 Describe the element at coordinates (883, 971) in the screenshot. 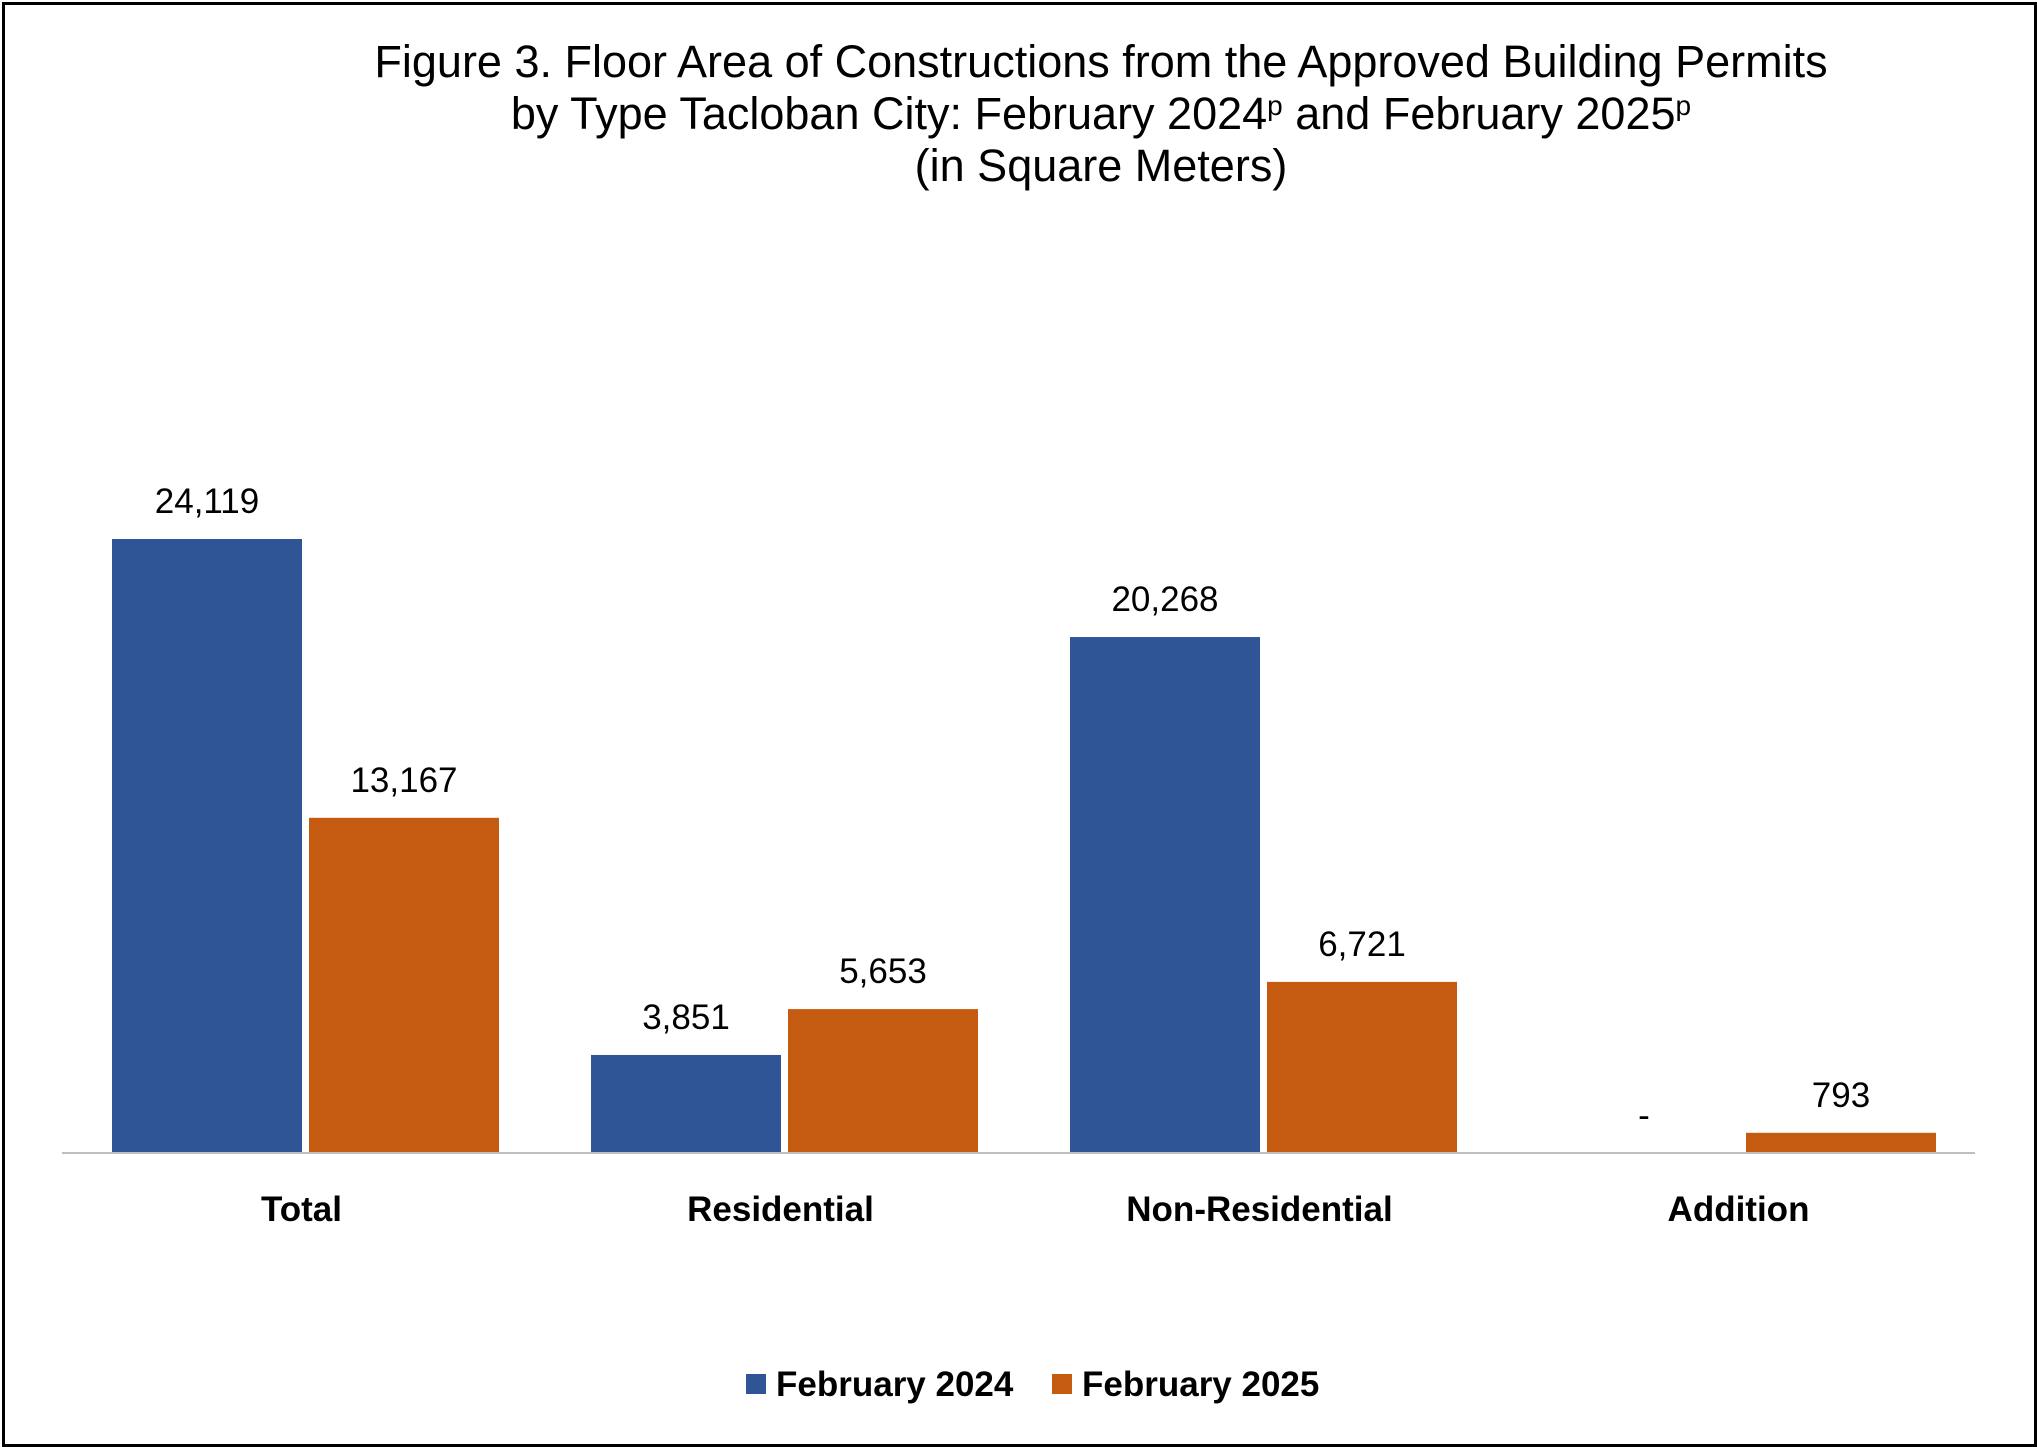

I see `data-label-residential-february-2025: 5,653` at that location.